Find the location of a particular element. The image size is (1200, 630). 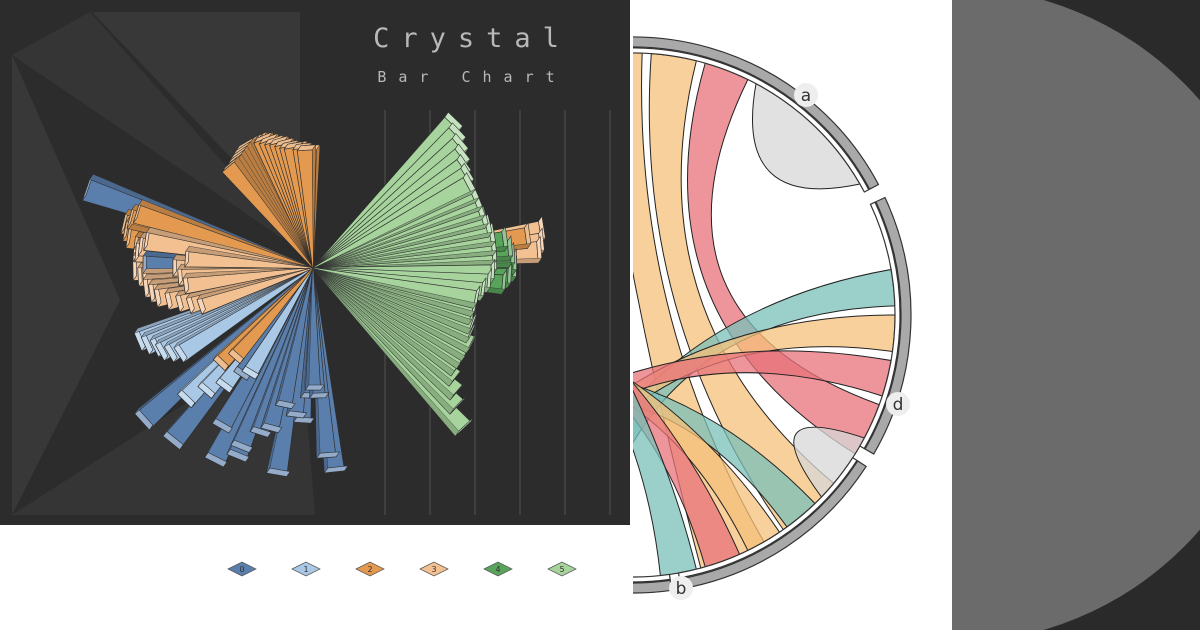

legend-label: 2 is located at coordinates (369, 569).